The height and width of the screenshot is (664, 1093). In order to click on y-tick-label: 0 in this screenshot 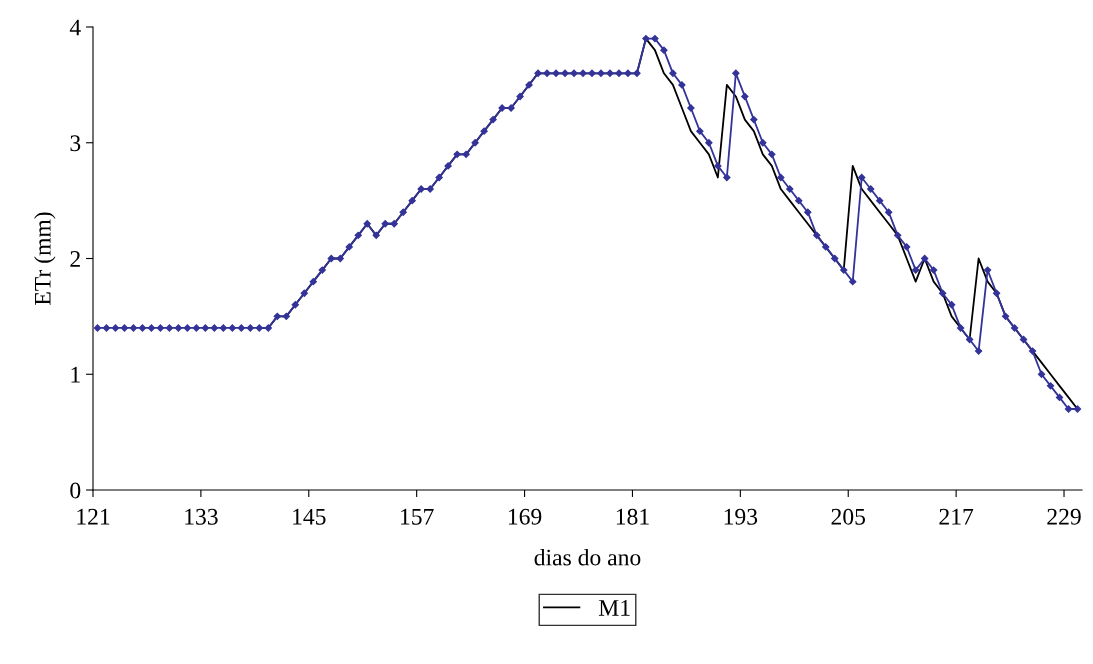, I will do `click(75, 490)`.